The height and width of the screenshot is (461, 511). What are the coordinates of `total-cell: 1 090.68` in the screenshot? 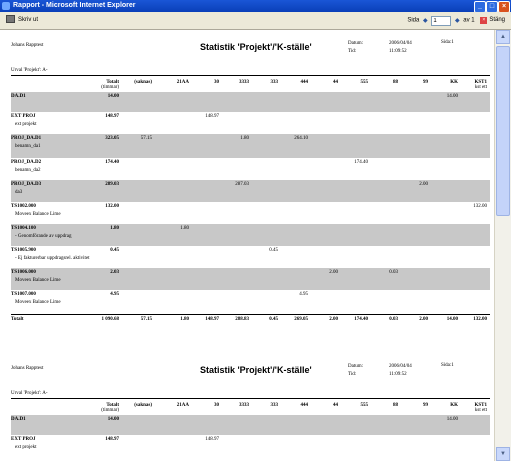 It's located at (110, 319).